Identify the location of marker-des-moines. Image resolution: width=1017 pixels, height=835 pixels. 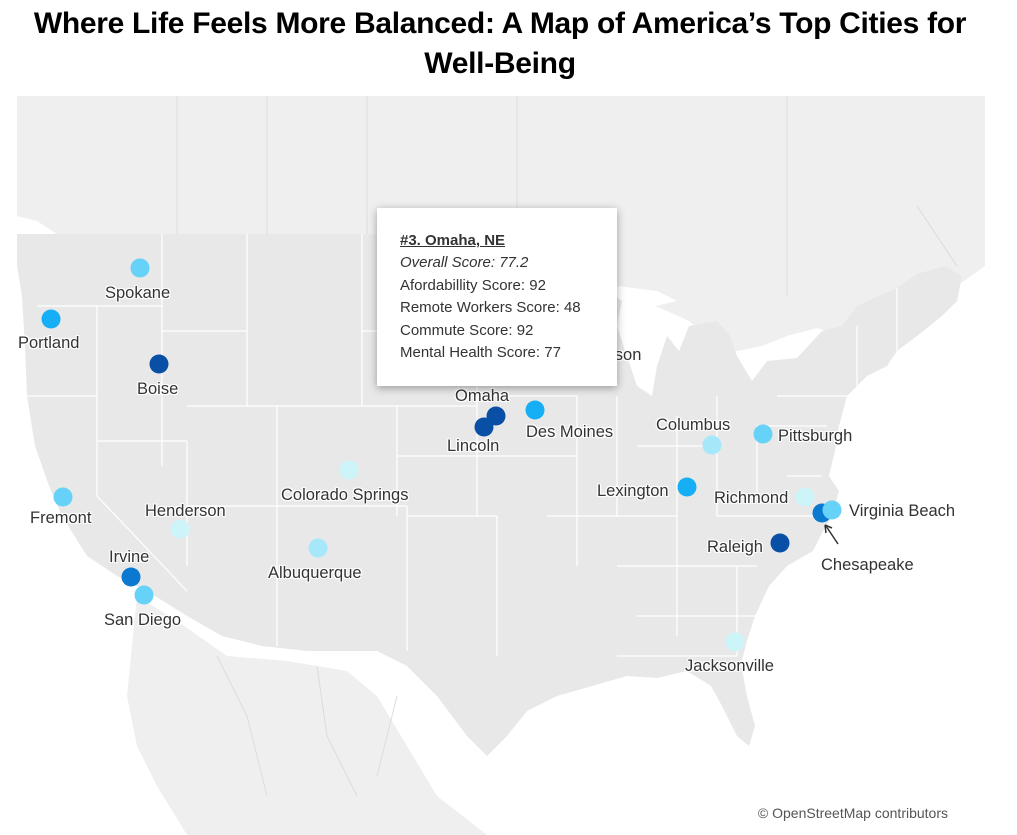
(535, 410).